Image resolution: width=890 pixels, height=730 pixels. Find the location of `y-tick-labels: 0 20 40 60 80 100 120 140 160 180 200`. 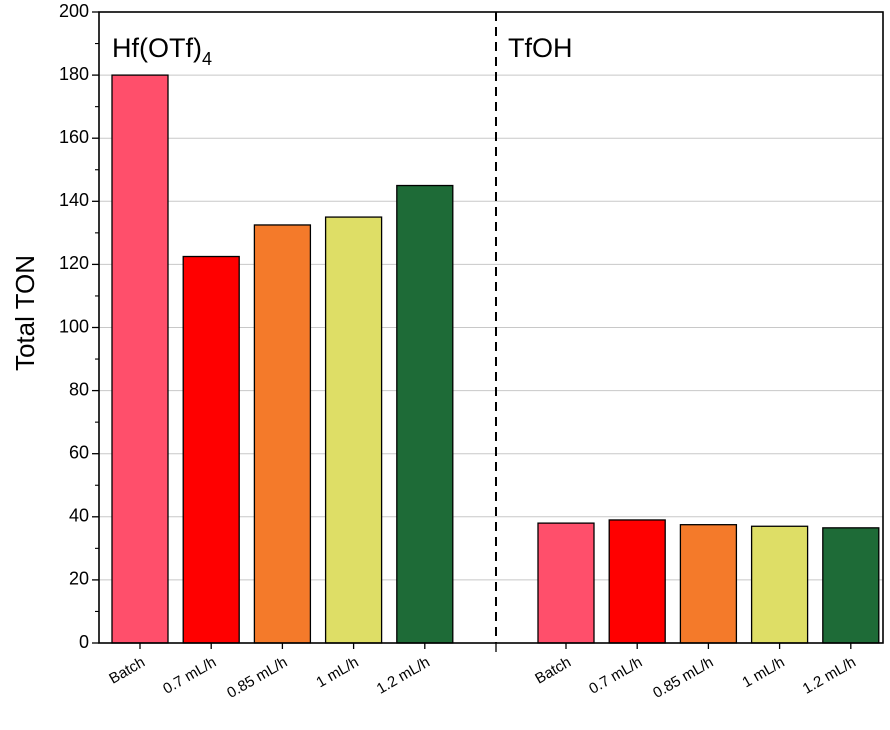

y-tick-labels: 0 20 40 60 80 100 120 140 160 180 200 is located at coordinates (74, 326).